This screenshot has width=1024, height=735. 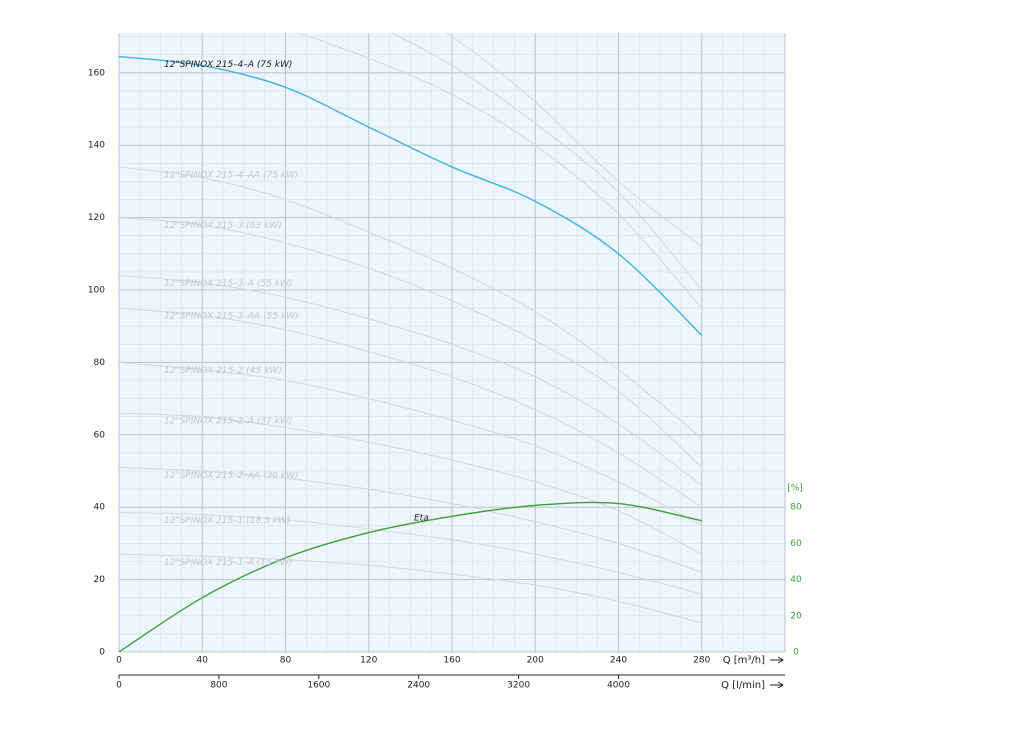 What do you see at coordinates (100, 580) in the screenshot?
I see `y-tick-label: 20` at bounding box center [100, 580].